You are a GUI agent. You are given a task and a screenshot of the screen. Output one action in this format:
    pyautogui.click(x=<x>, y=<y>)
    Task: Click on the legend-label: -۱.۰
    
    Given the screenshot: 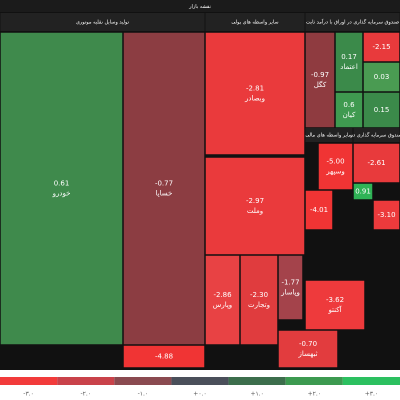 What is the action you would take?
    pyautogui.click(x=143, y=394)
    